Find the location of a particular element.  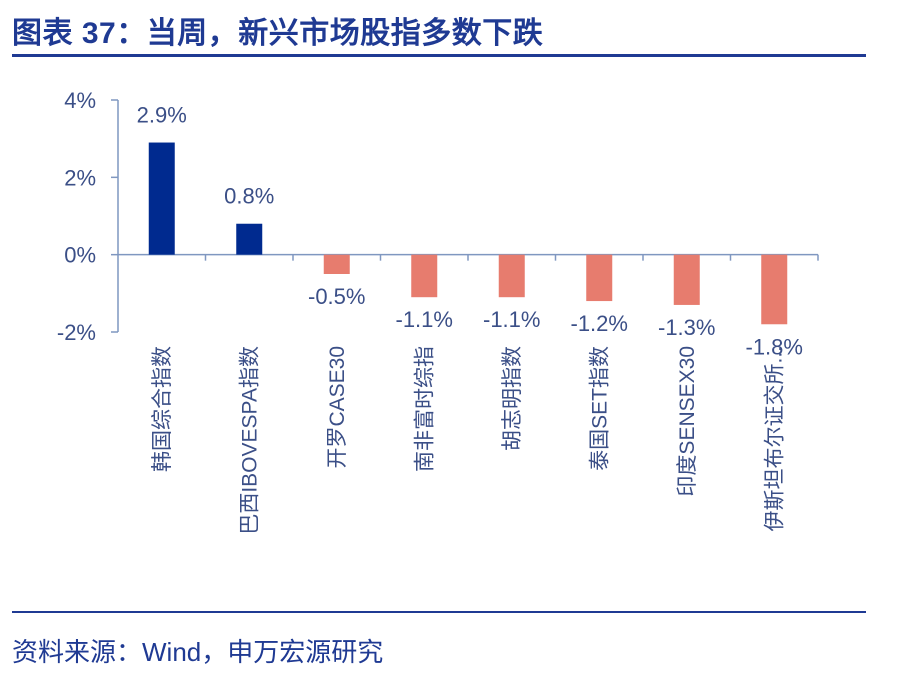

category-label: 南非富时综指 is located at coordinates (424, 409).